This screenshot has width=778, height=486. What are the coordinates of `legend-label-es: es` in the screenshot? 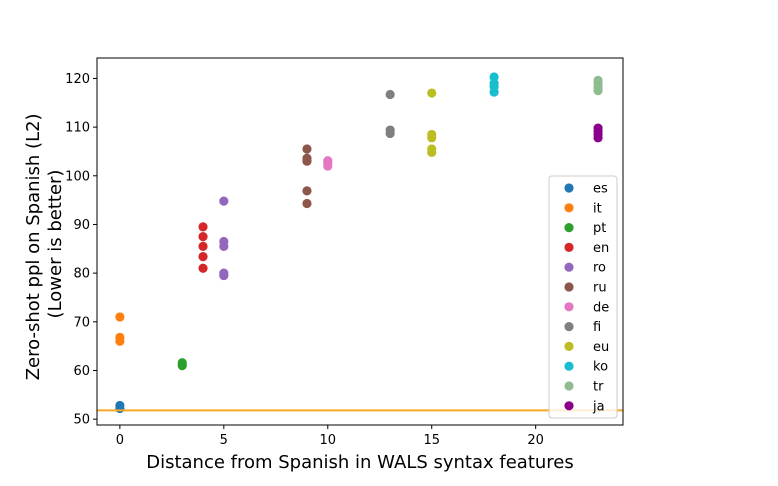 It's located at (600, 189).